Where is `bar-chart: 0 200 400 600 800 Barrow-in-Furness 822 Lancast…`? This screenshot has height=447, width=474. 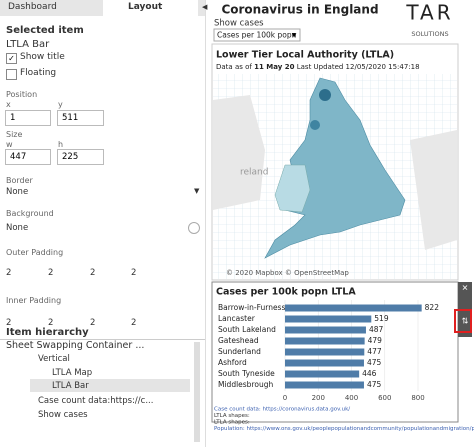 bar-chart: 0 200 400 600 800 Barrow-in-Furness 822 Lancast… is located at coordinates (328, 351).